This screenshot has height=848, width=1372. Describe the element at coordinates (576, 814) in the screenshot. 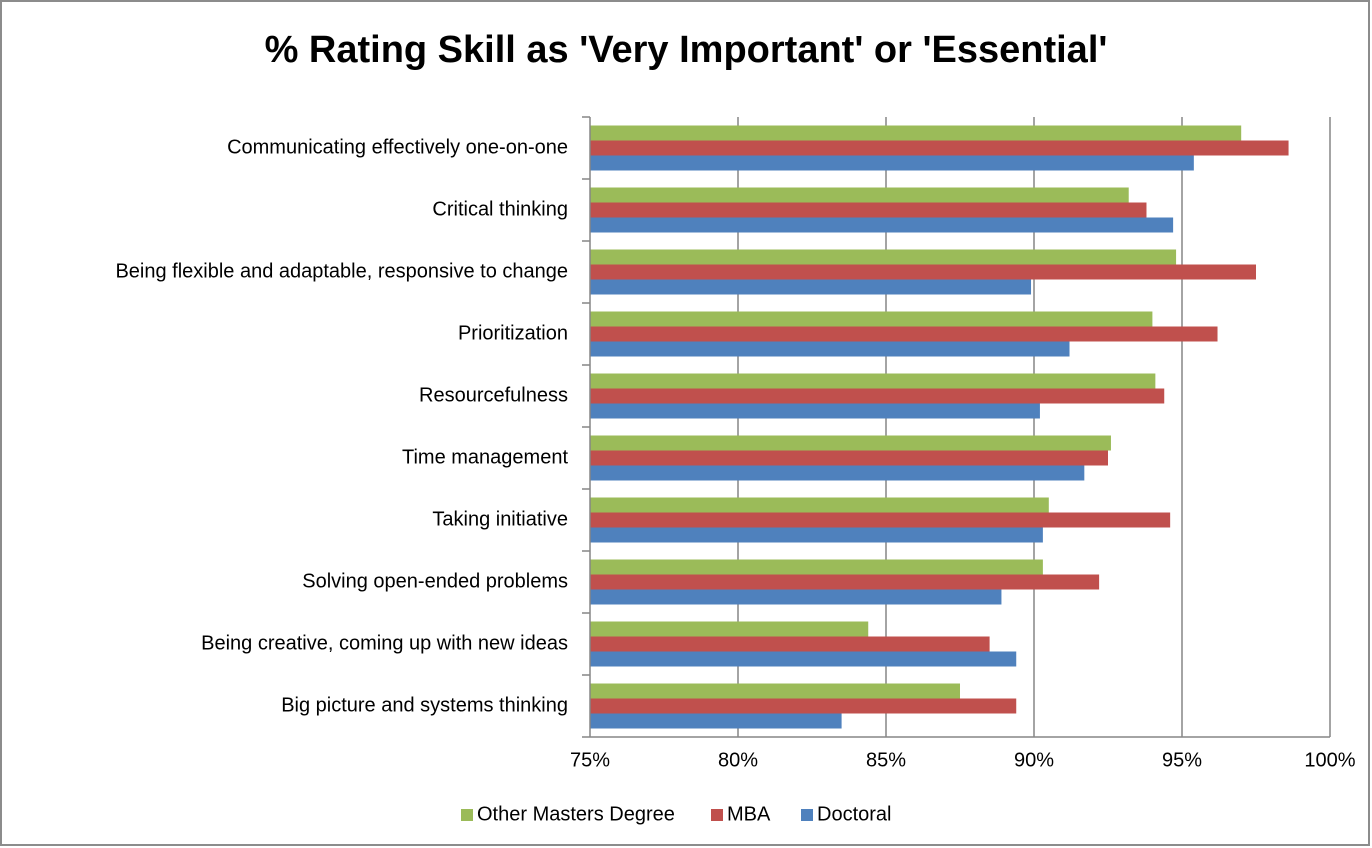

I see `legend-label: Other Masters Degree` at that location.